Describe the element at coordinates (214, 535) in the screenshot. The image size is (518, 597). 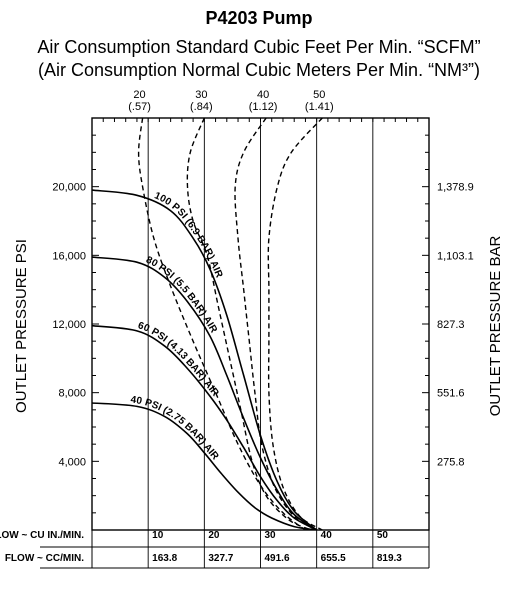
I see `flow-value: 20` at that location.